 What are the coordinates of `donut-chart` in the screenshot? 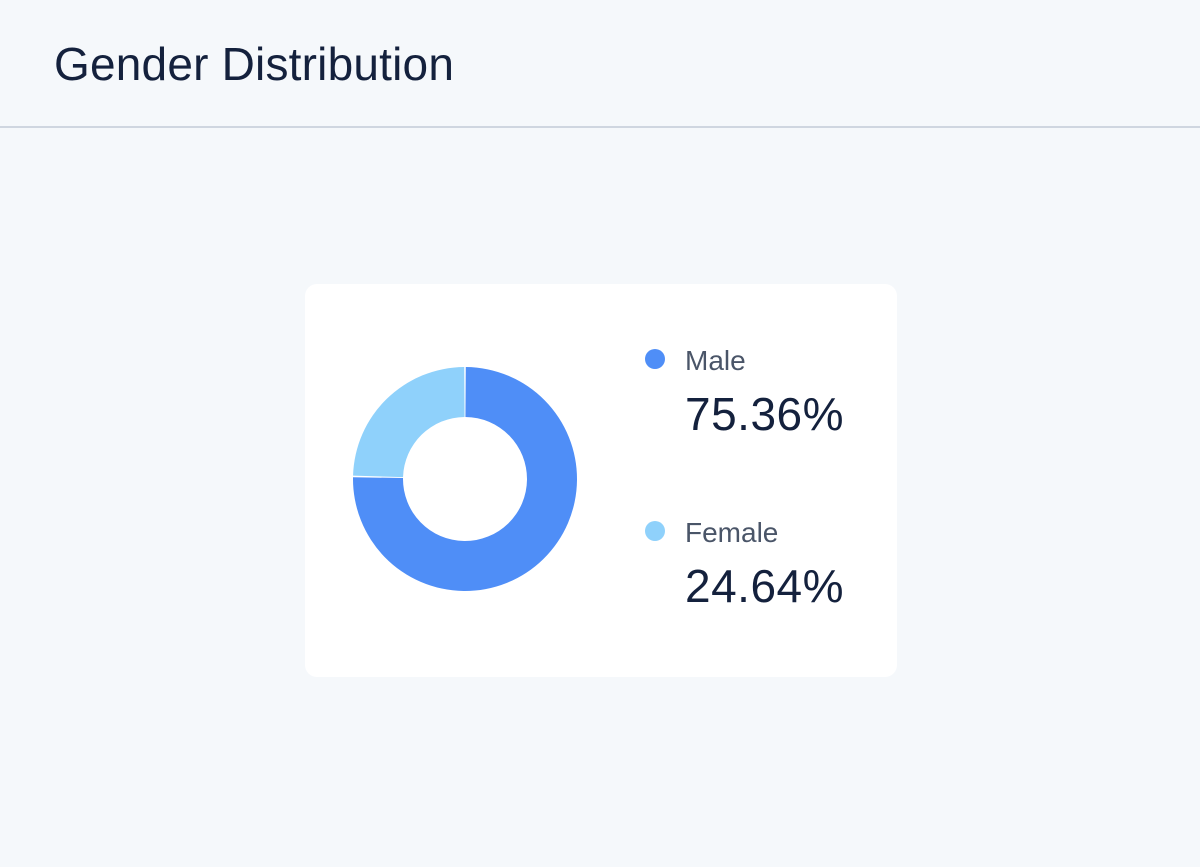 It's located at (465, 479).